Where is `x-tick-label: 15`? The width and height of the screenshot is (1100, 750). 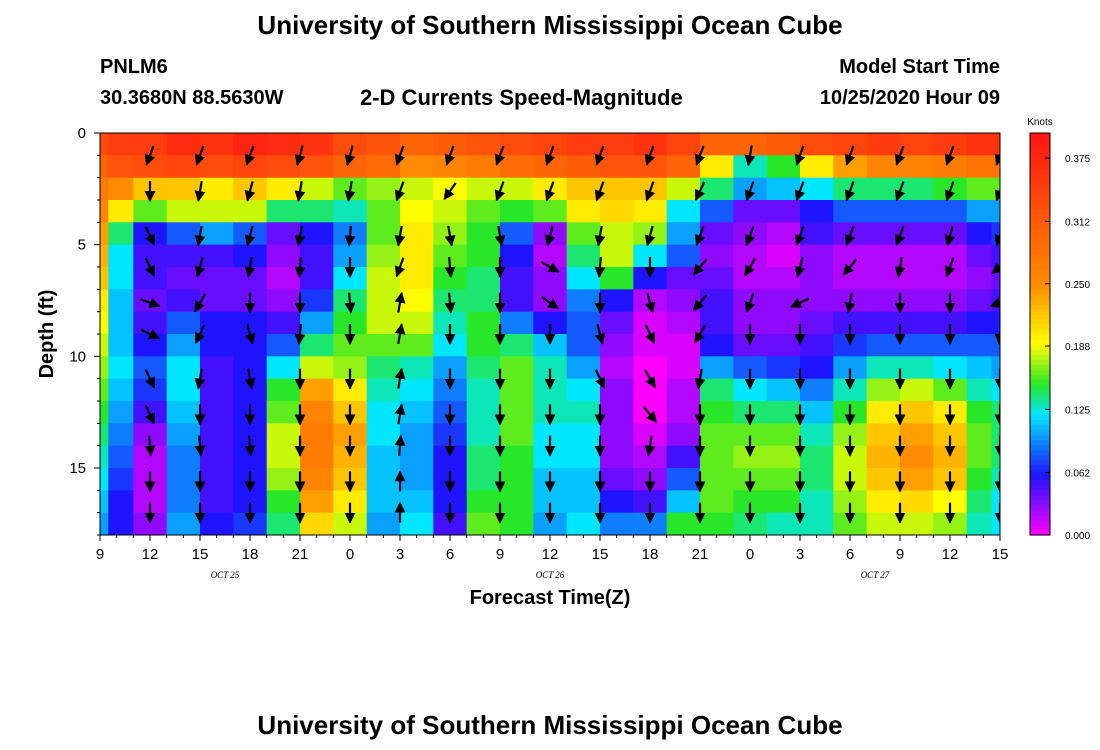 x-tick-label: 15 is located at coordinates (1000, 554).